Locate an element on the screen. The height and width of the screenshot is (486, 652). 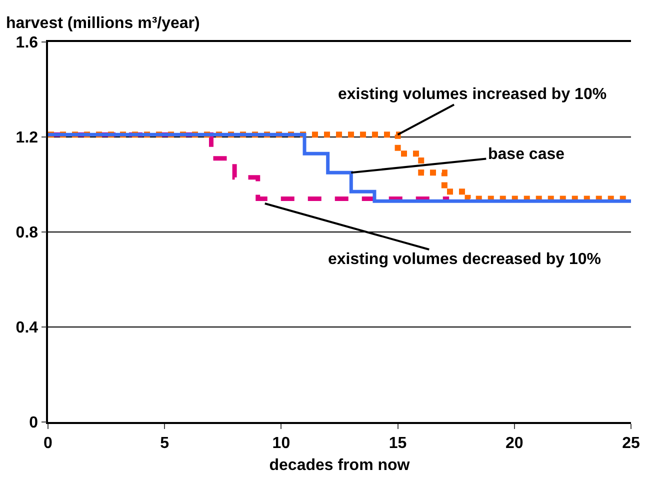
y-tick-label: 0.8 is located at coordinates (27, 233).